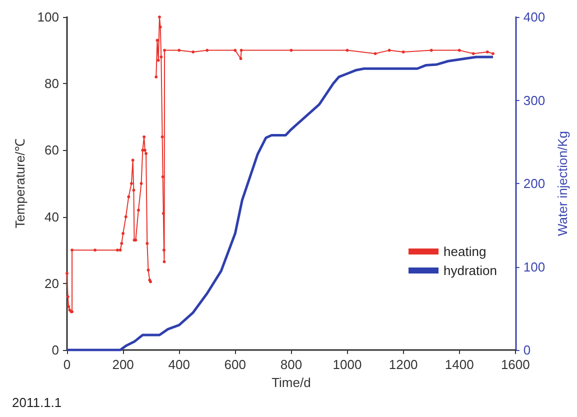 The height and width of the screenshot is (417, 577). I want to click on x-tick-label: 200, so click(123, 364).